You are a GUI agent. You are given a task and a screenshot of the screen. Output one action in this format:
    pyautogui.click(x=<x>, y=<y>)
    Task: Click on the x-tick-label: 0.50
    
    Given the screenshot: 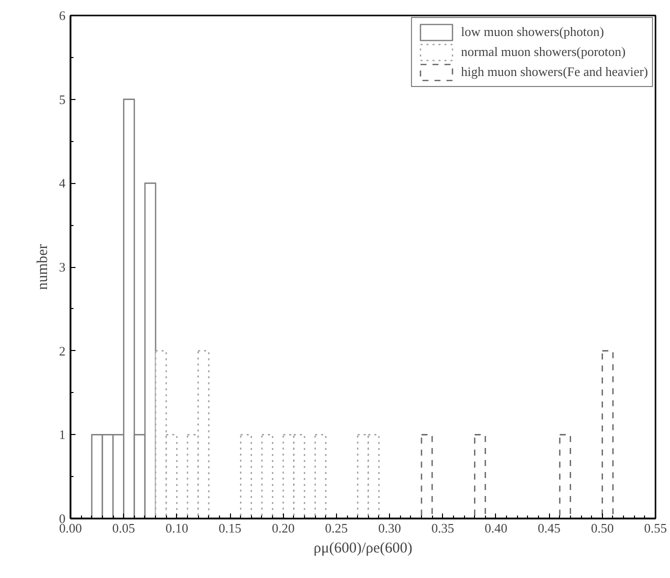 What is the action you would take?
    pyautogui.click(x=602, y=528)
    